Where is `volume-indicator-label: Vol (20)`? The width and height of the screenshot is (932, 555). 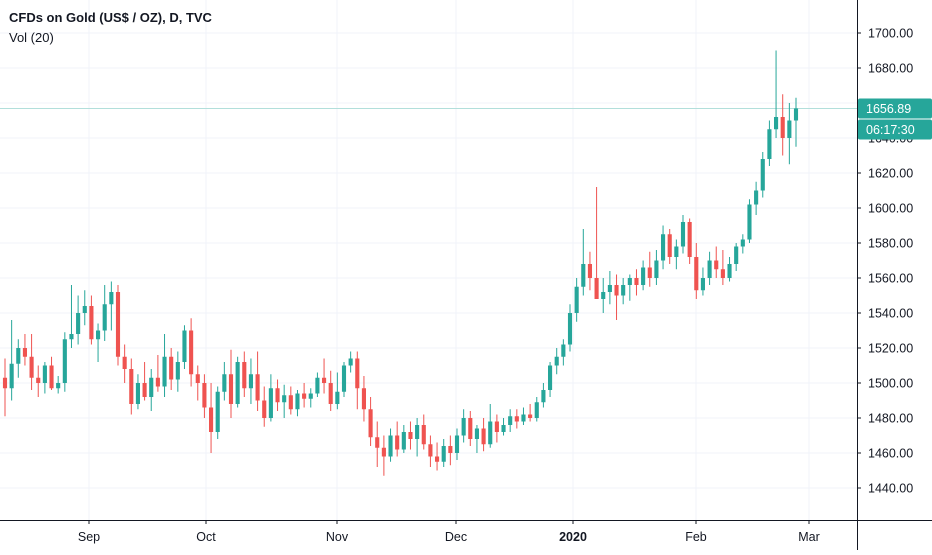 volume-indicator-label: Vol (20) is located at coordinates (31, 37).